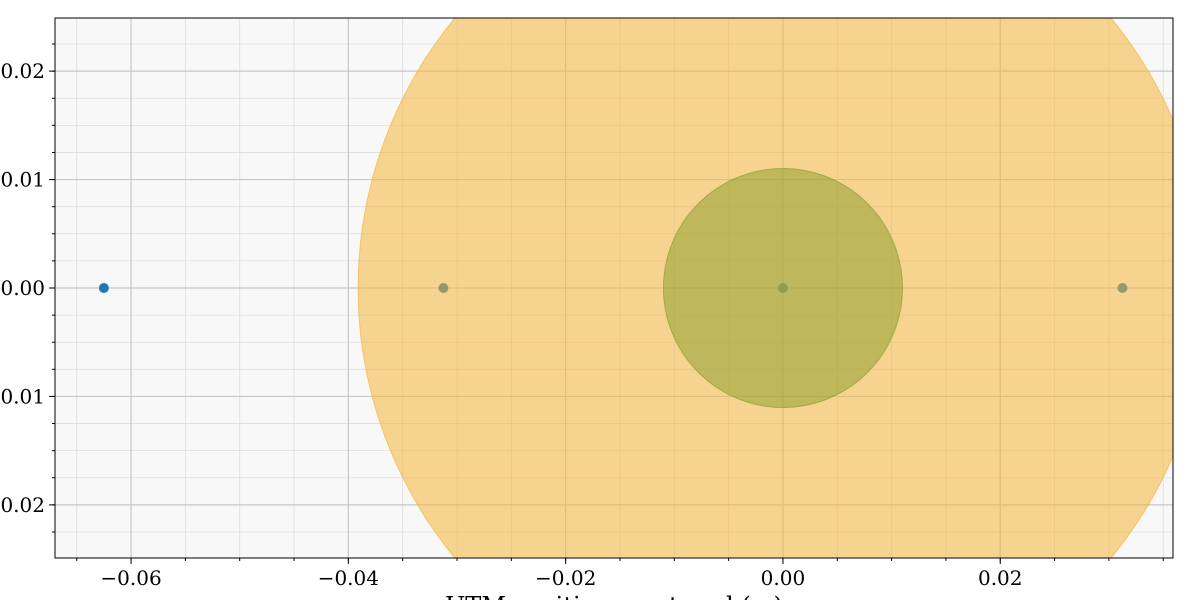  Describe the element at coordinates (22, 288) in the screenshot. I see `y-tick-label: 0.00` at that location.